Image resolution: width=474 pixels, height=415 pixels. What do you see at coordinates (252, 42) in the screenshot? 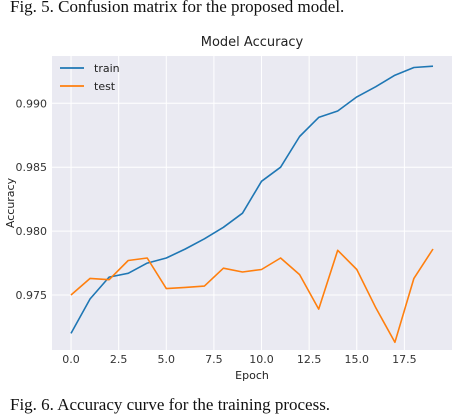
I see `chart-title: Model Accuracy` at bounding box center [252, 42].